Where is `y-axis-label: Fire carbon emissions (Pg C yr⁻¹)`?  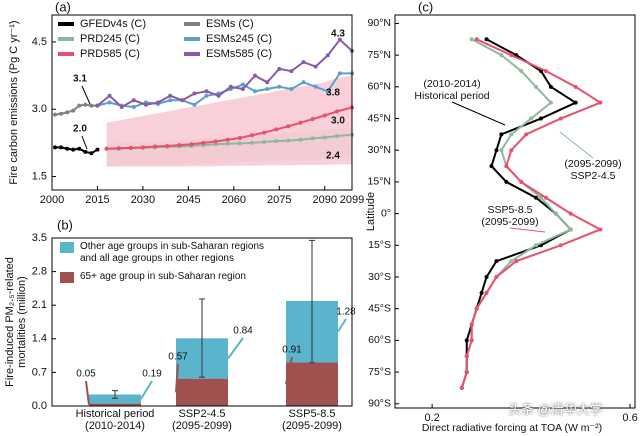
y-axis-label: Fire carbon emissions (Pg C yr⁻¹) is located at coordinates (14, 102).